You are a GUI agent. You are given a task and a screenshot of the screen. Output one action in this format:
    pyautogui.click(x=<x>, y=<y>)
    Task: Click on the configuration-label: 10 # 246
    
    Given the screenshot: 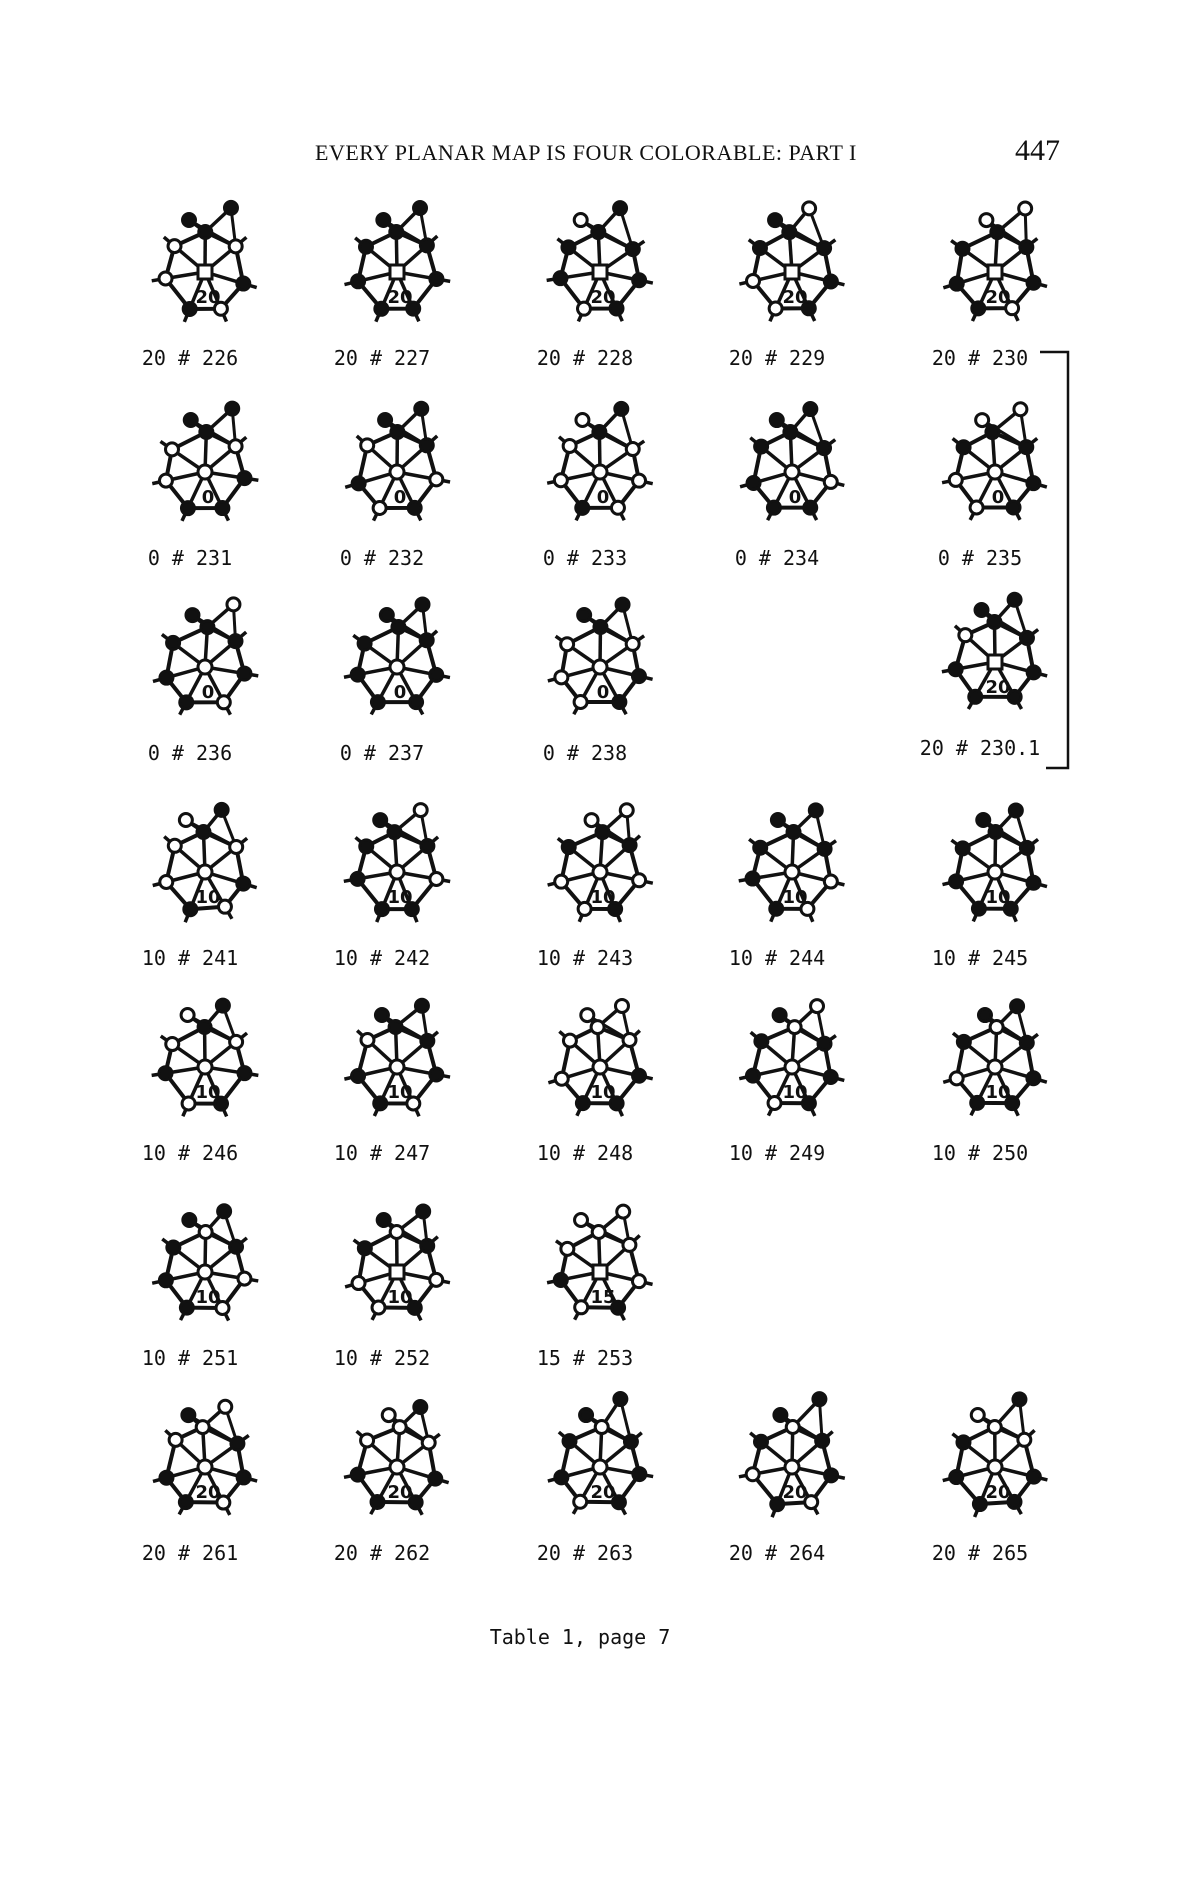 What is the action you would take?
    pyautogui.click(x=190, y=1153)
    